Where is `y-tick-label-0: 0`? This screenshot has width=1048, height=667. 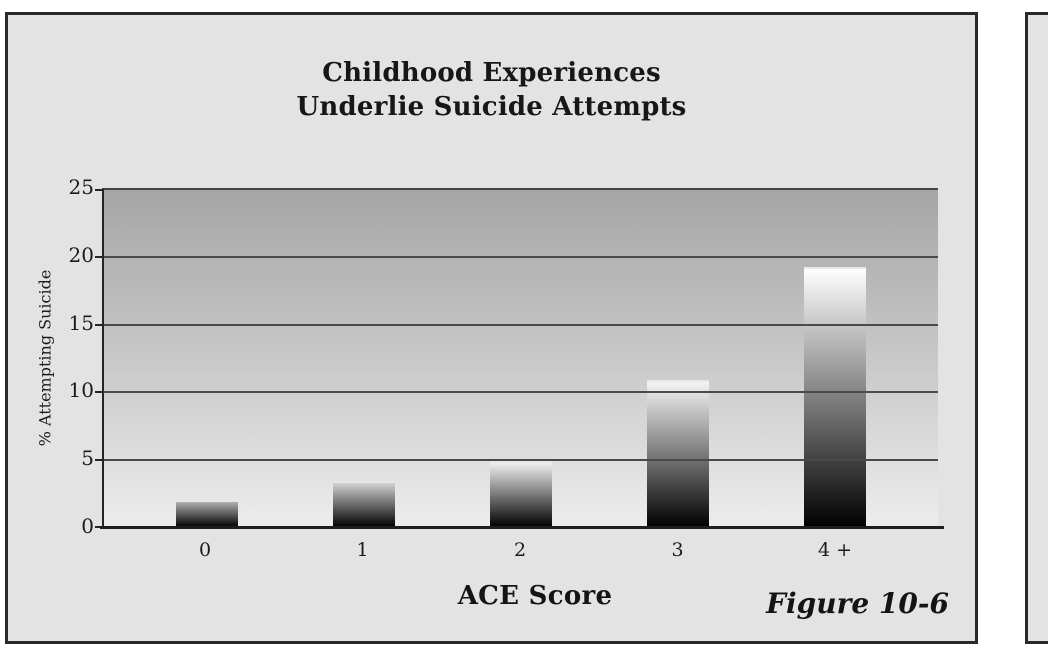
y-tick-label-0: 0 is located at coordinates (87, 526).